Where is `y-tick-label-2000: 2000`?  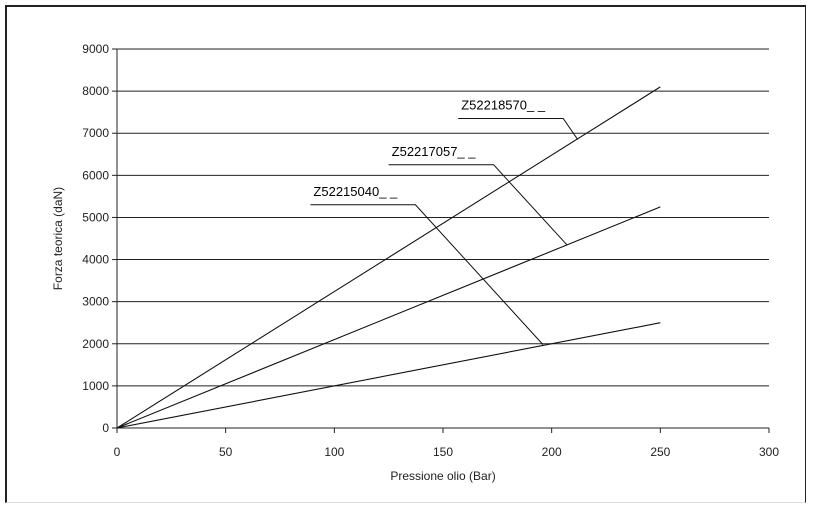
y-tick-label-2000: 2000 is located at coordinates (95, 344).